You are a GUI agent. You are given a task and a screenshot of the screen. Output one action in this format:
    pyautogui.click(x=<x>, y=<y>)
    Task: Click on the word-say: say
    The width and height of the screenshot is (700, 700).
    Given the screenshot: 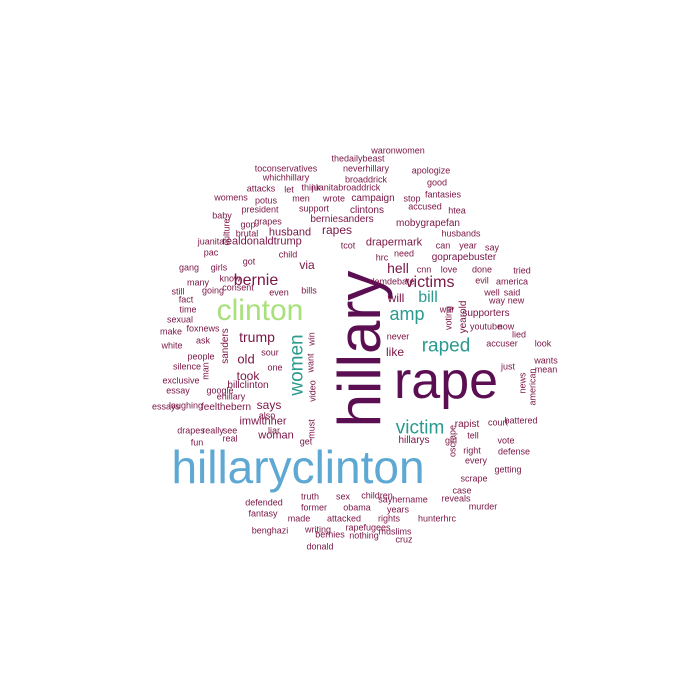 What is the action you would take?
    pyautogui.click(x=492, y=247)
    